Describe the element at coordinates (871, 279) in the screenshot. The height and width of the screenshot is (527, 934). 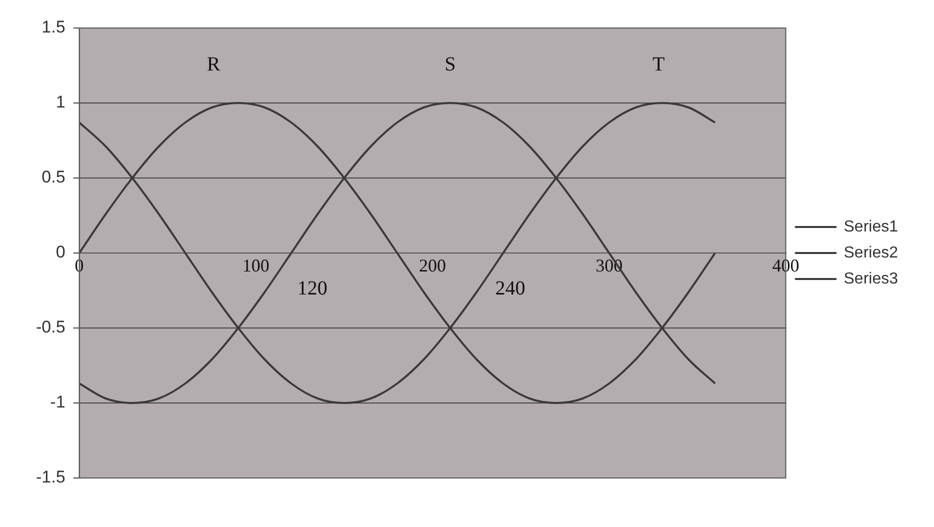
I see `legend-label: Series3` at that location.